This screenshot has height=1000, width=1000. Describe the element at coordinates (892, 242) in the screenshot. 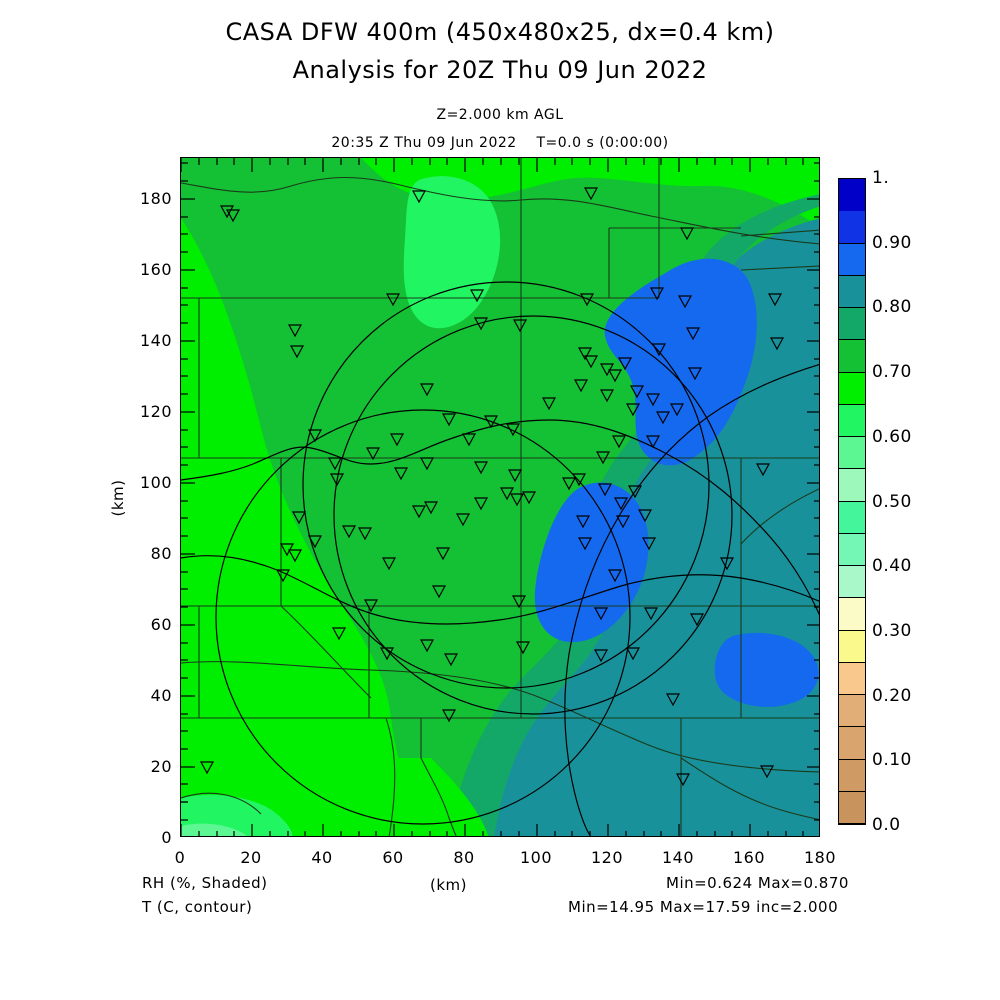

I see `colorbar-label-0.9: 0.90` at that location.